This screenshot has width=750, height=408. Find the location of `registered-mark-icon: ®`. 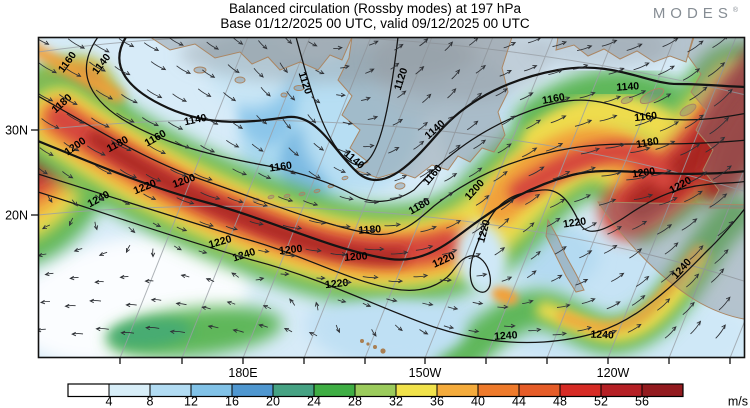

registered-mark-icon: ® is located at coordinates (735, 10).